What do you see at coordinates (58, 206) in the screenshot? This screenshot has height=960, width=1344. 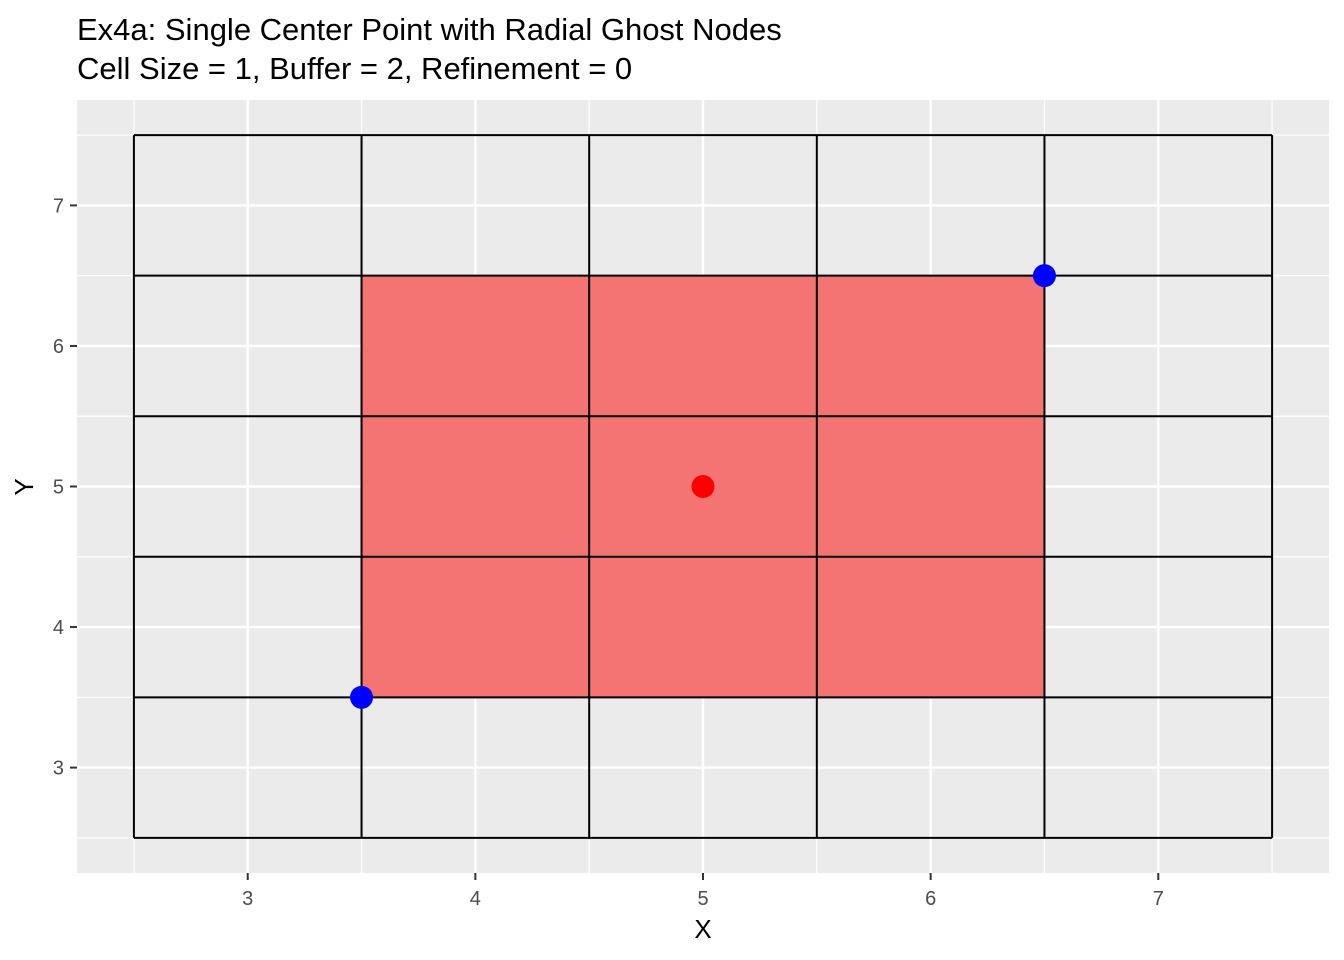 I see `y-tick-label: 7` at bounding box center [58, 206].